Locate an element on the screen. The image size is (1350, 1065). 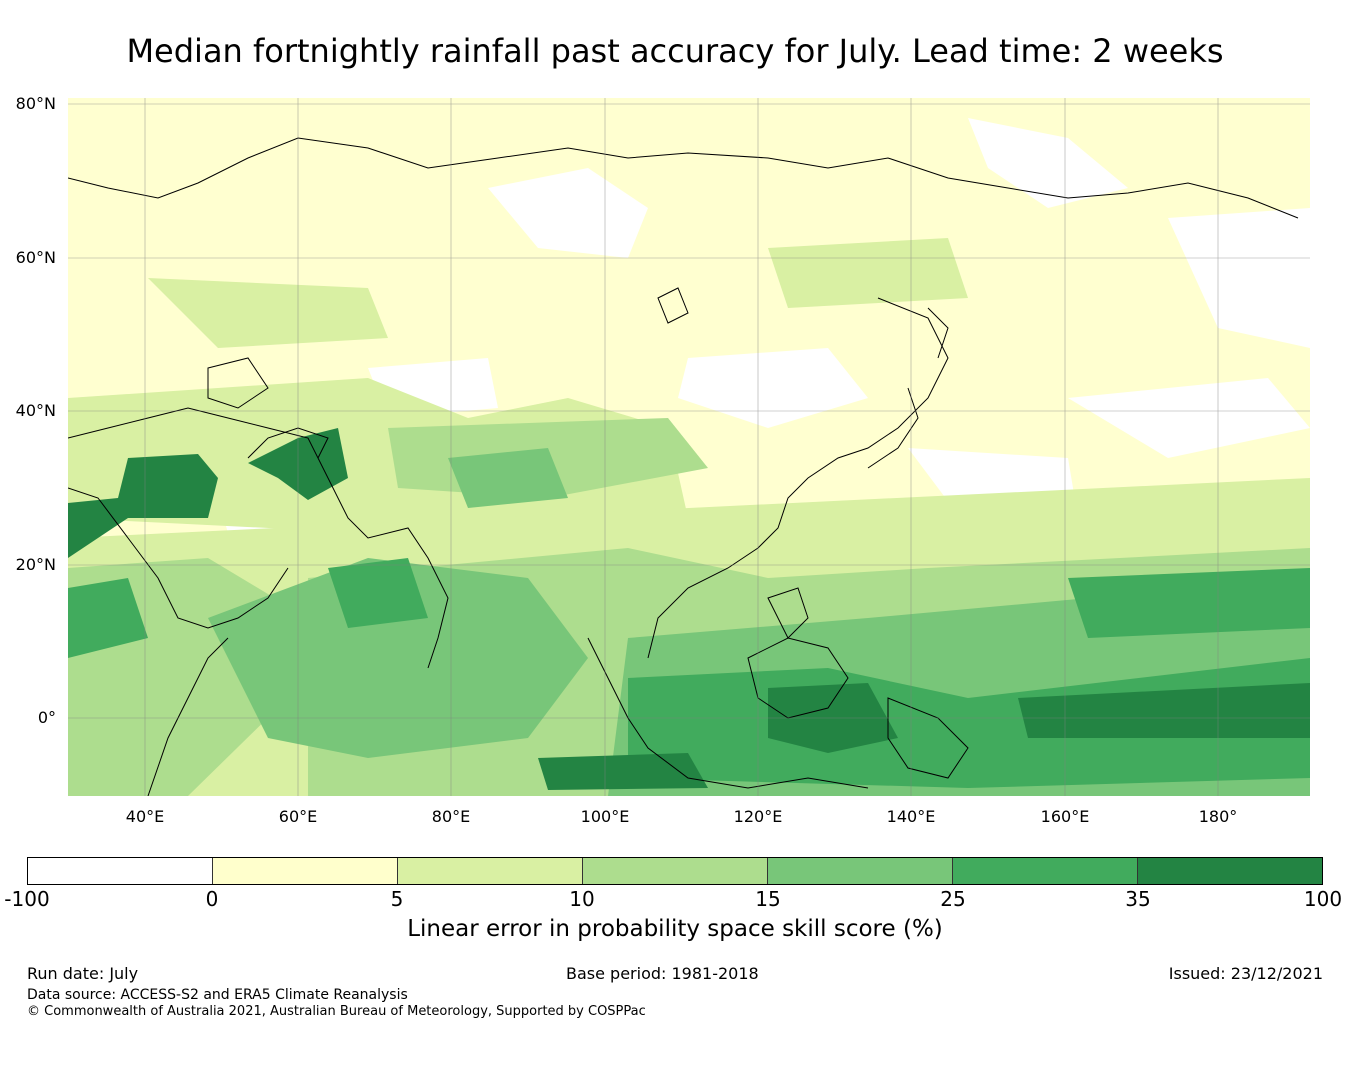
colorbar-tick: 0 is located at coordinates (212, 899).